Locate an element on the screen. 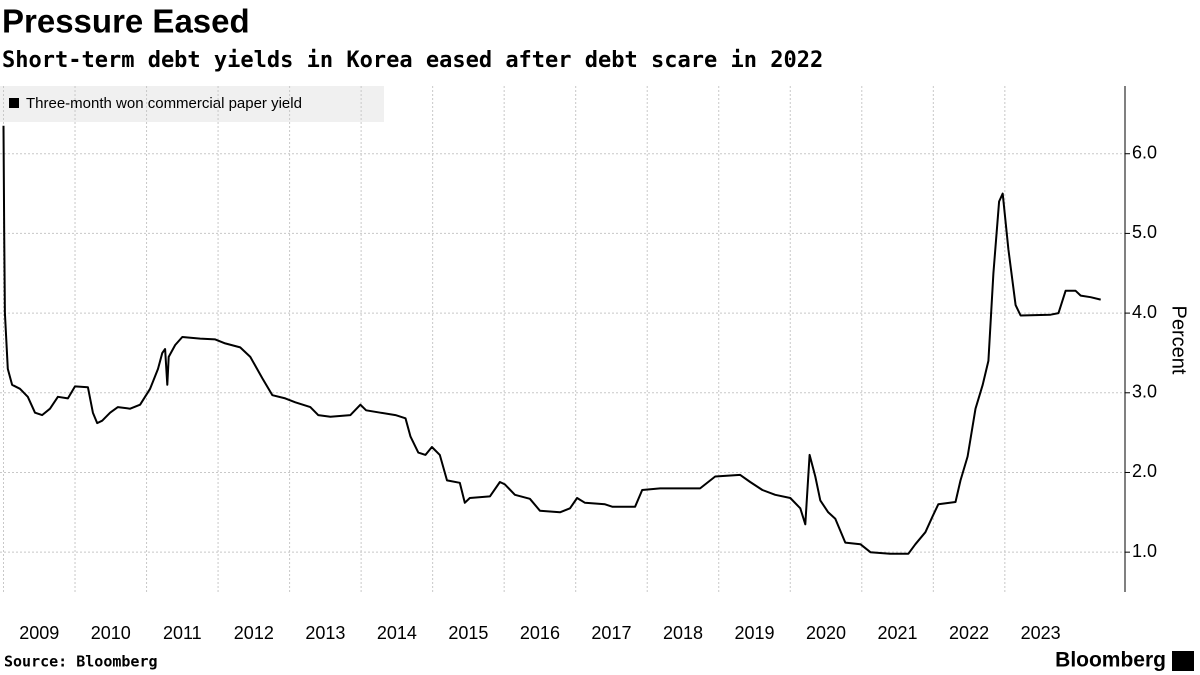 The image size is (1200, 675). x-tick-label: 2011 is located at coordinates (182, 633).